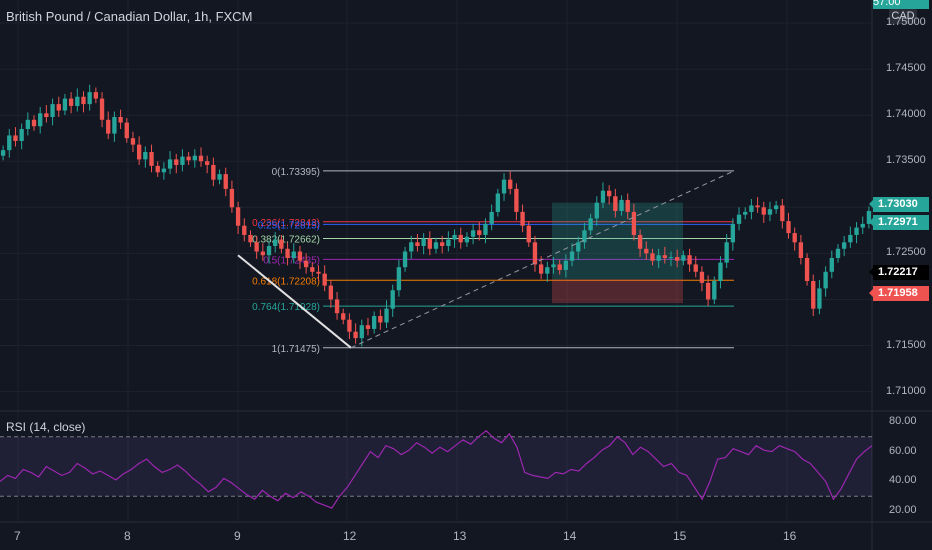 Image resolution: width=932 pixels, height=550 pixels. Describe the element at coordinates (296, 349) in the screenshot. I see `fib-level-label: 1(1.71475)` at that location.